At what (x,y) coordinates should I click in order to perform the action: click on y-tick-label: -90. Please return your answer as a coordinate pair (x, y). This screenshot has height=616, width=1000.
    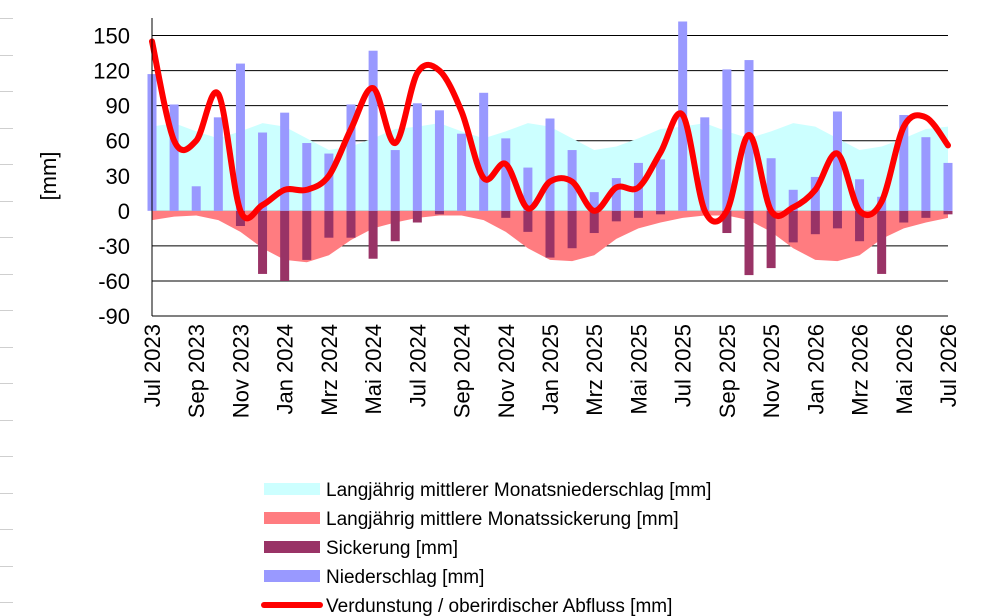
    Looking at the image, I should click on (114, 316).